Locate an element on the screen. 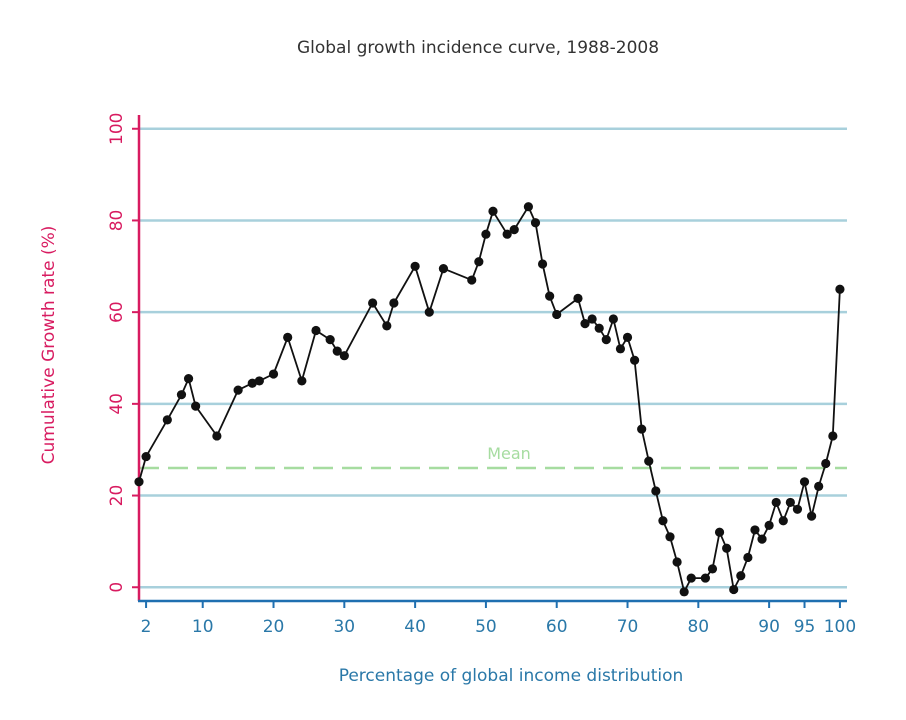  mean-label: Mean is located at coordinates (509, 453).